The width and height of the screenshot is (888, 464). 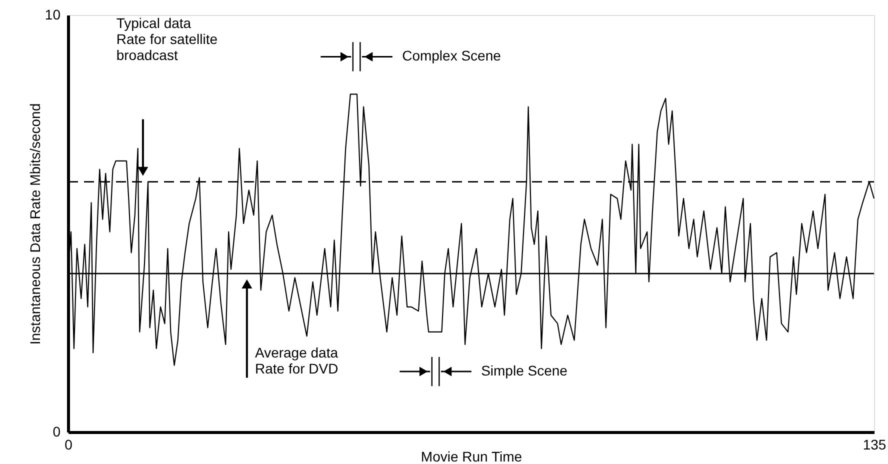 What do you see at coordinates (167, 39) in the screenshot?
I see `annotation: Typical data Rate for satellite broadcast` at bounding box center [167, 39].